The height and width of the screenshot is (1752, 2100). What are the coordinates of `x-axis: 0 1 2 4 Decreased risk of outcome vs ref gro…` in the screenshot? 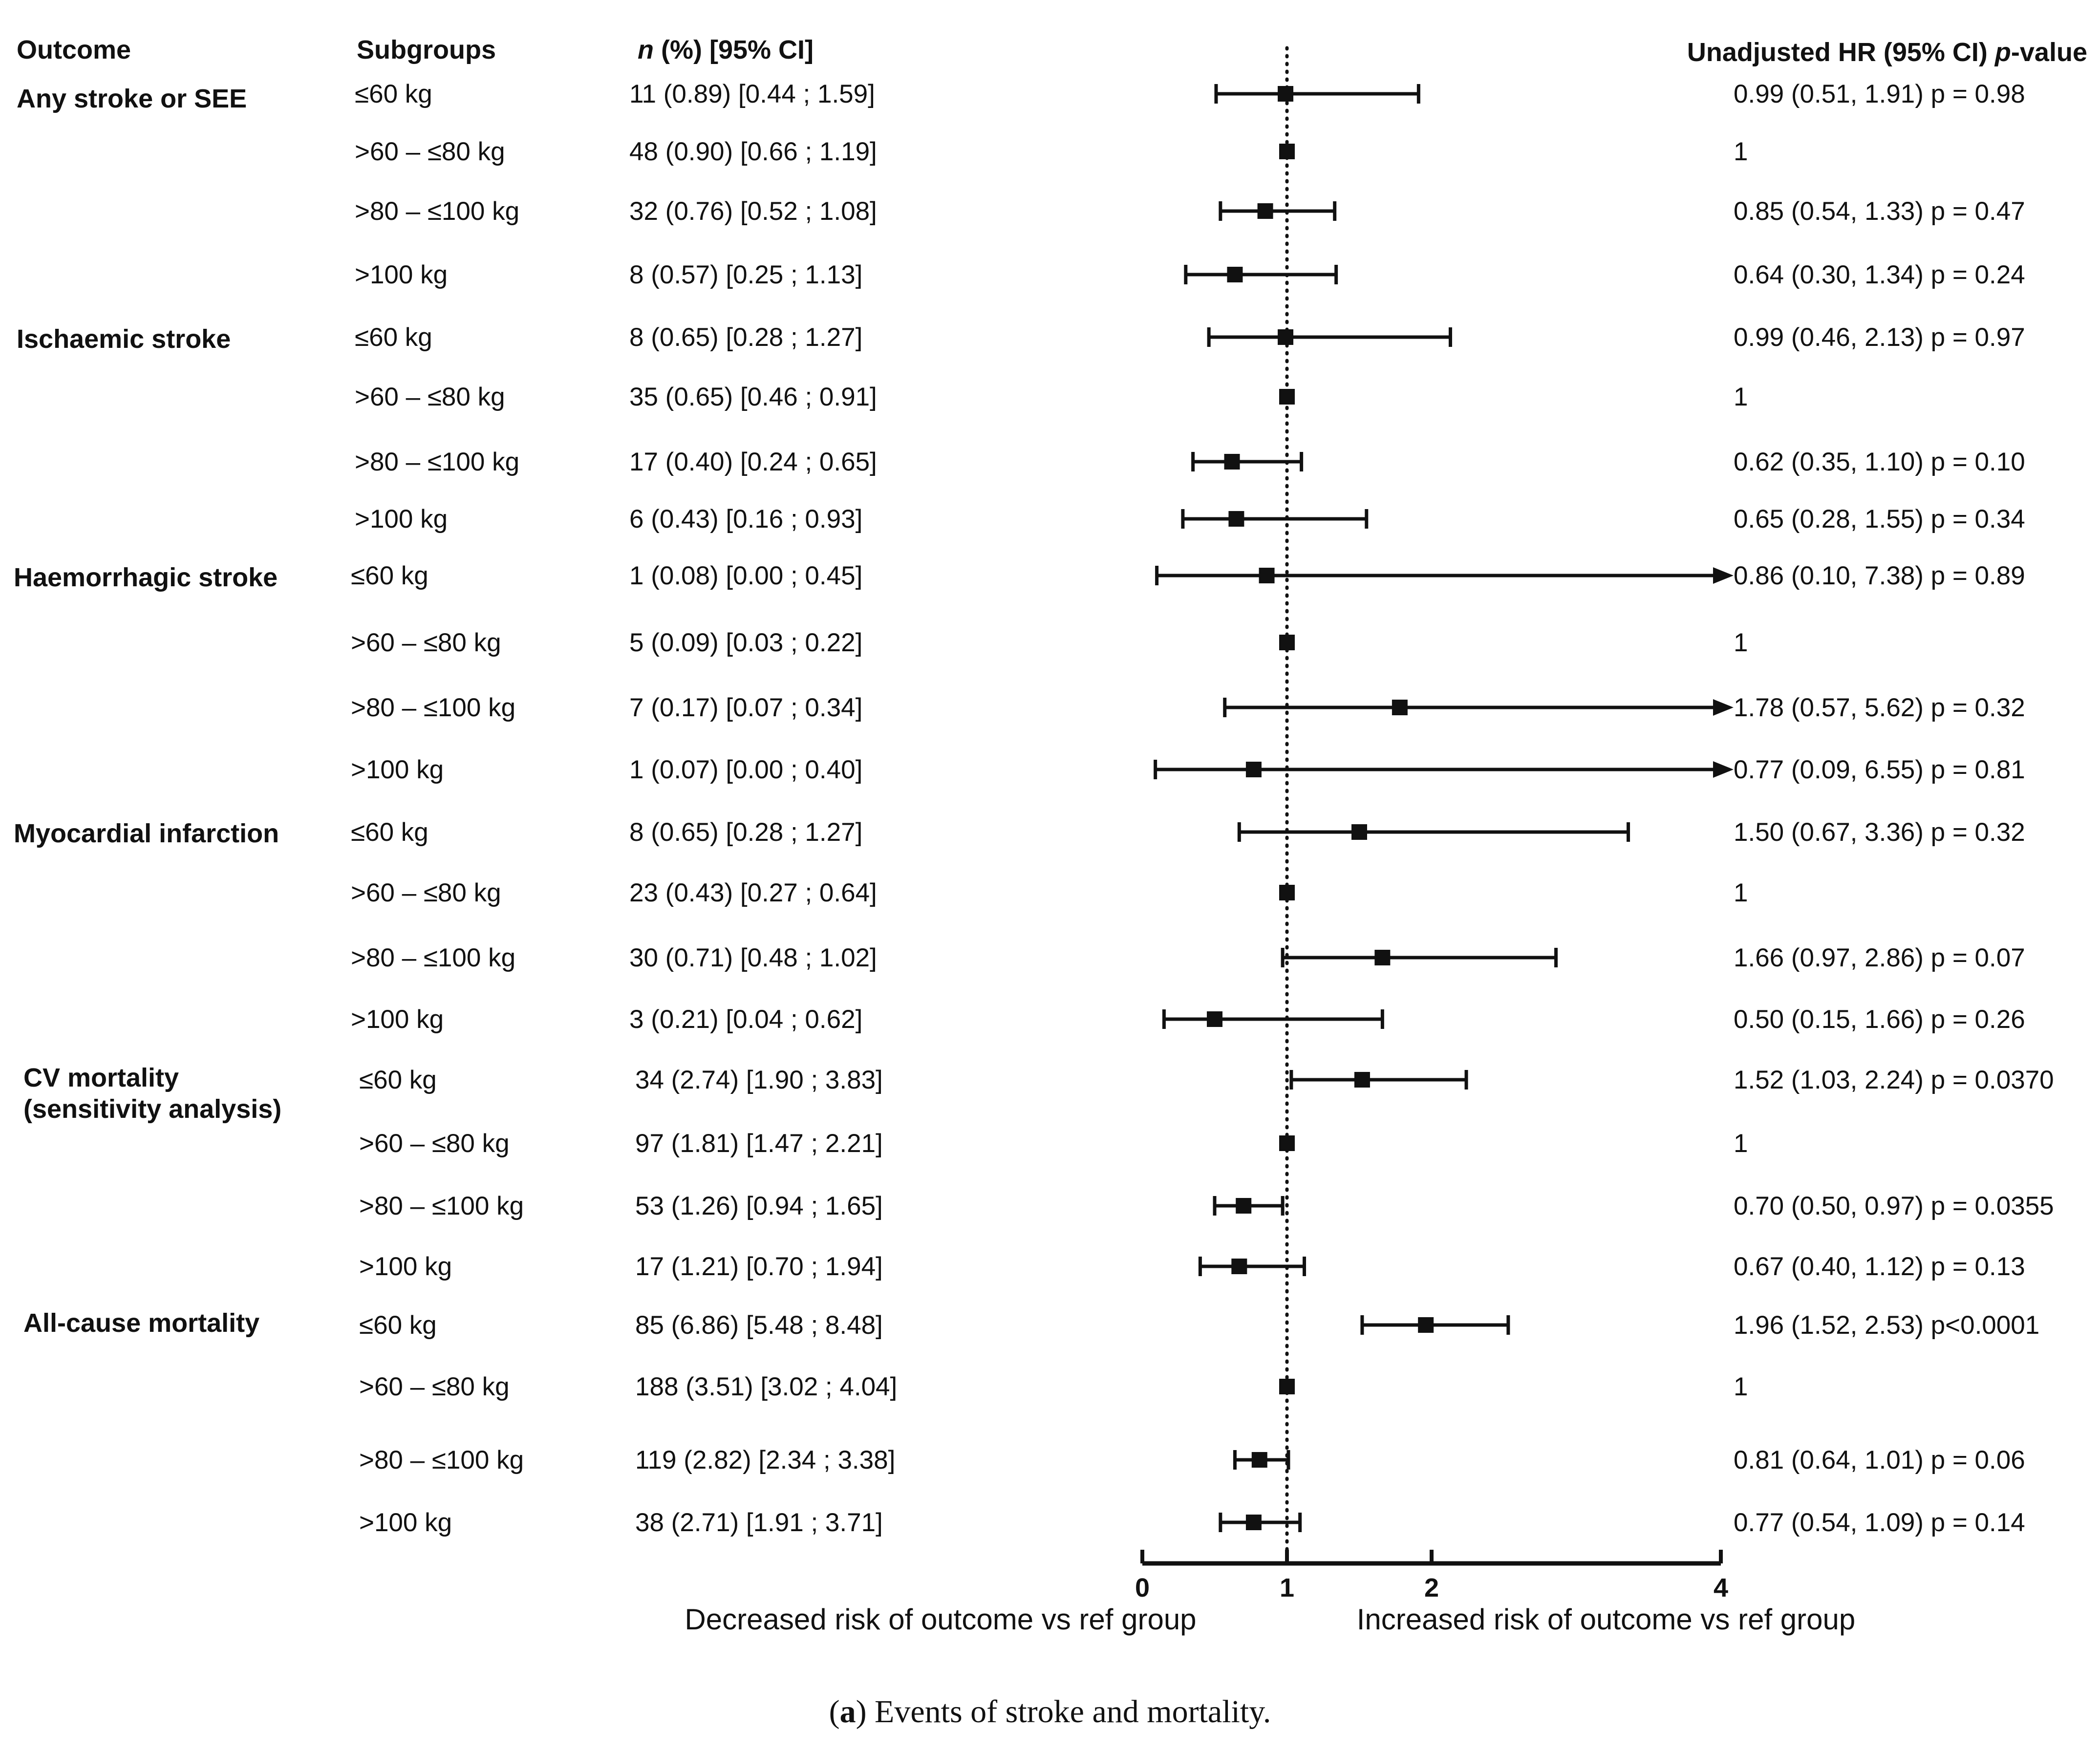 It's located at (1270, 1593).